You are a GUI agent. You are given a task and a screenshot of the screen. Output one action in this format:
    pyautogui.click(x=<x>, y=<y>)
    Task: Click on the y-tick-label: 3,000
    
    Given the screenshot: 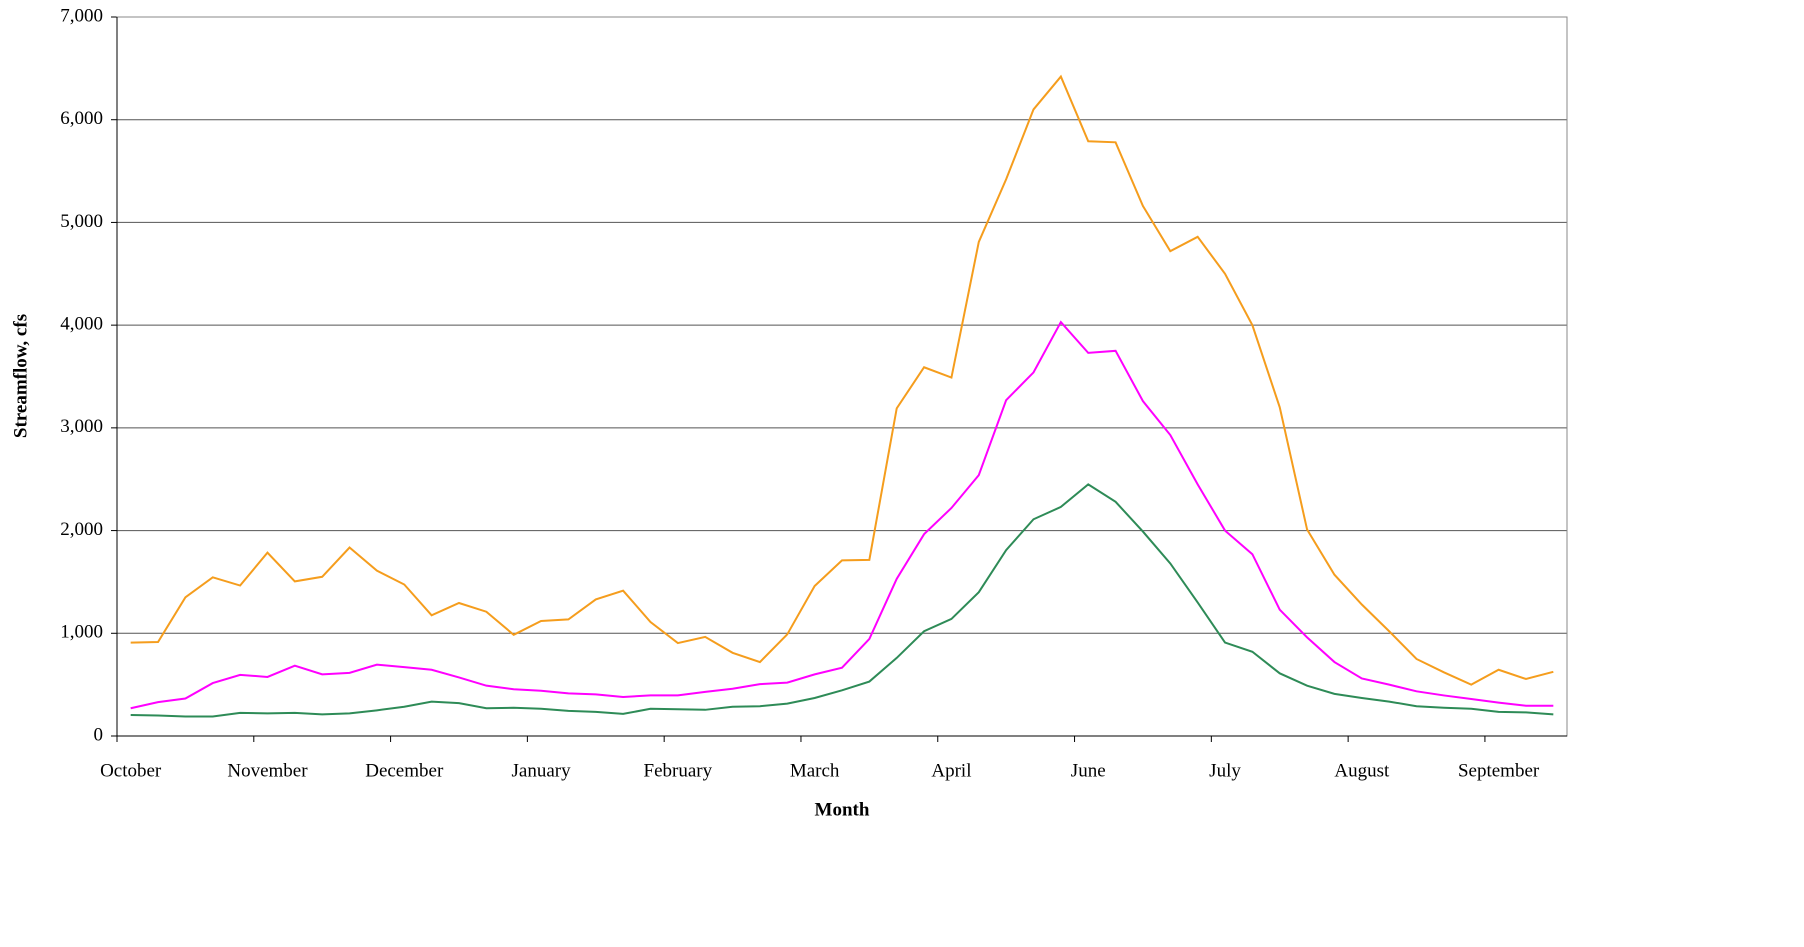 What is the action you would take?
    pyautogui.click(x=81, y=426)
    